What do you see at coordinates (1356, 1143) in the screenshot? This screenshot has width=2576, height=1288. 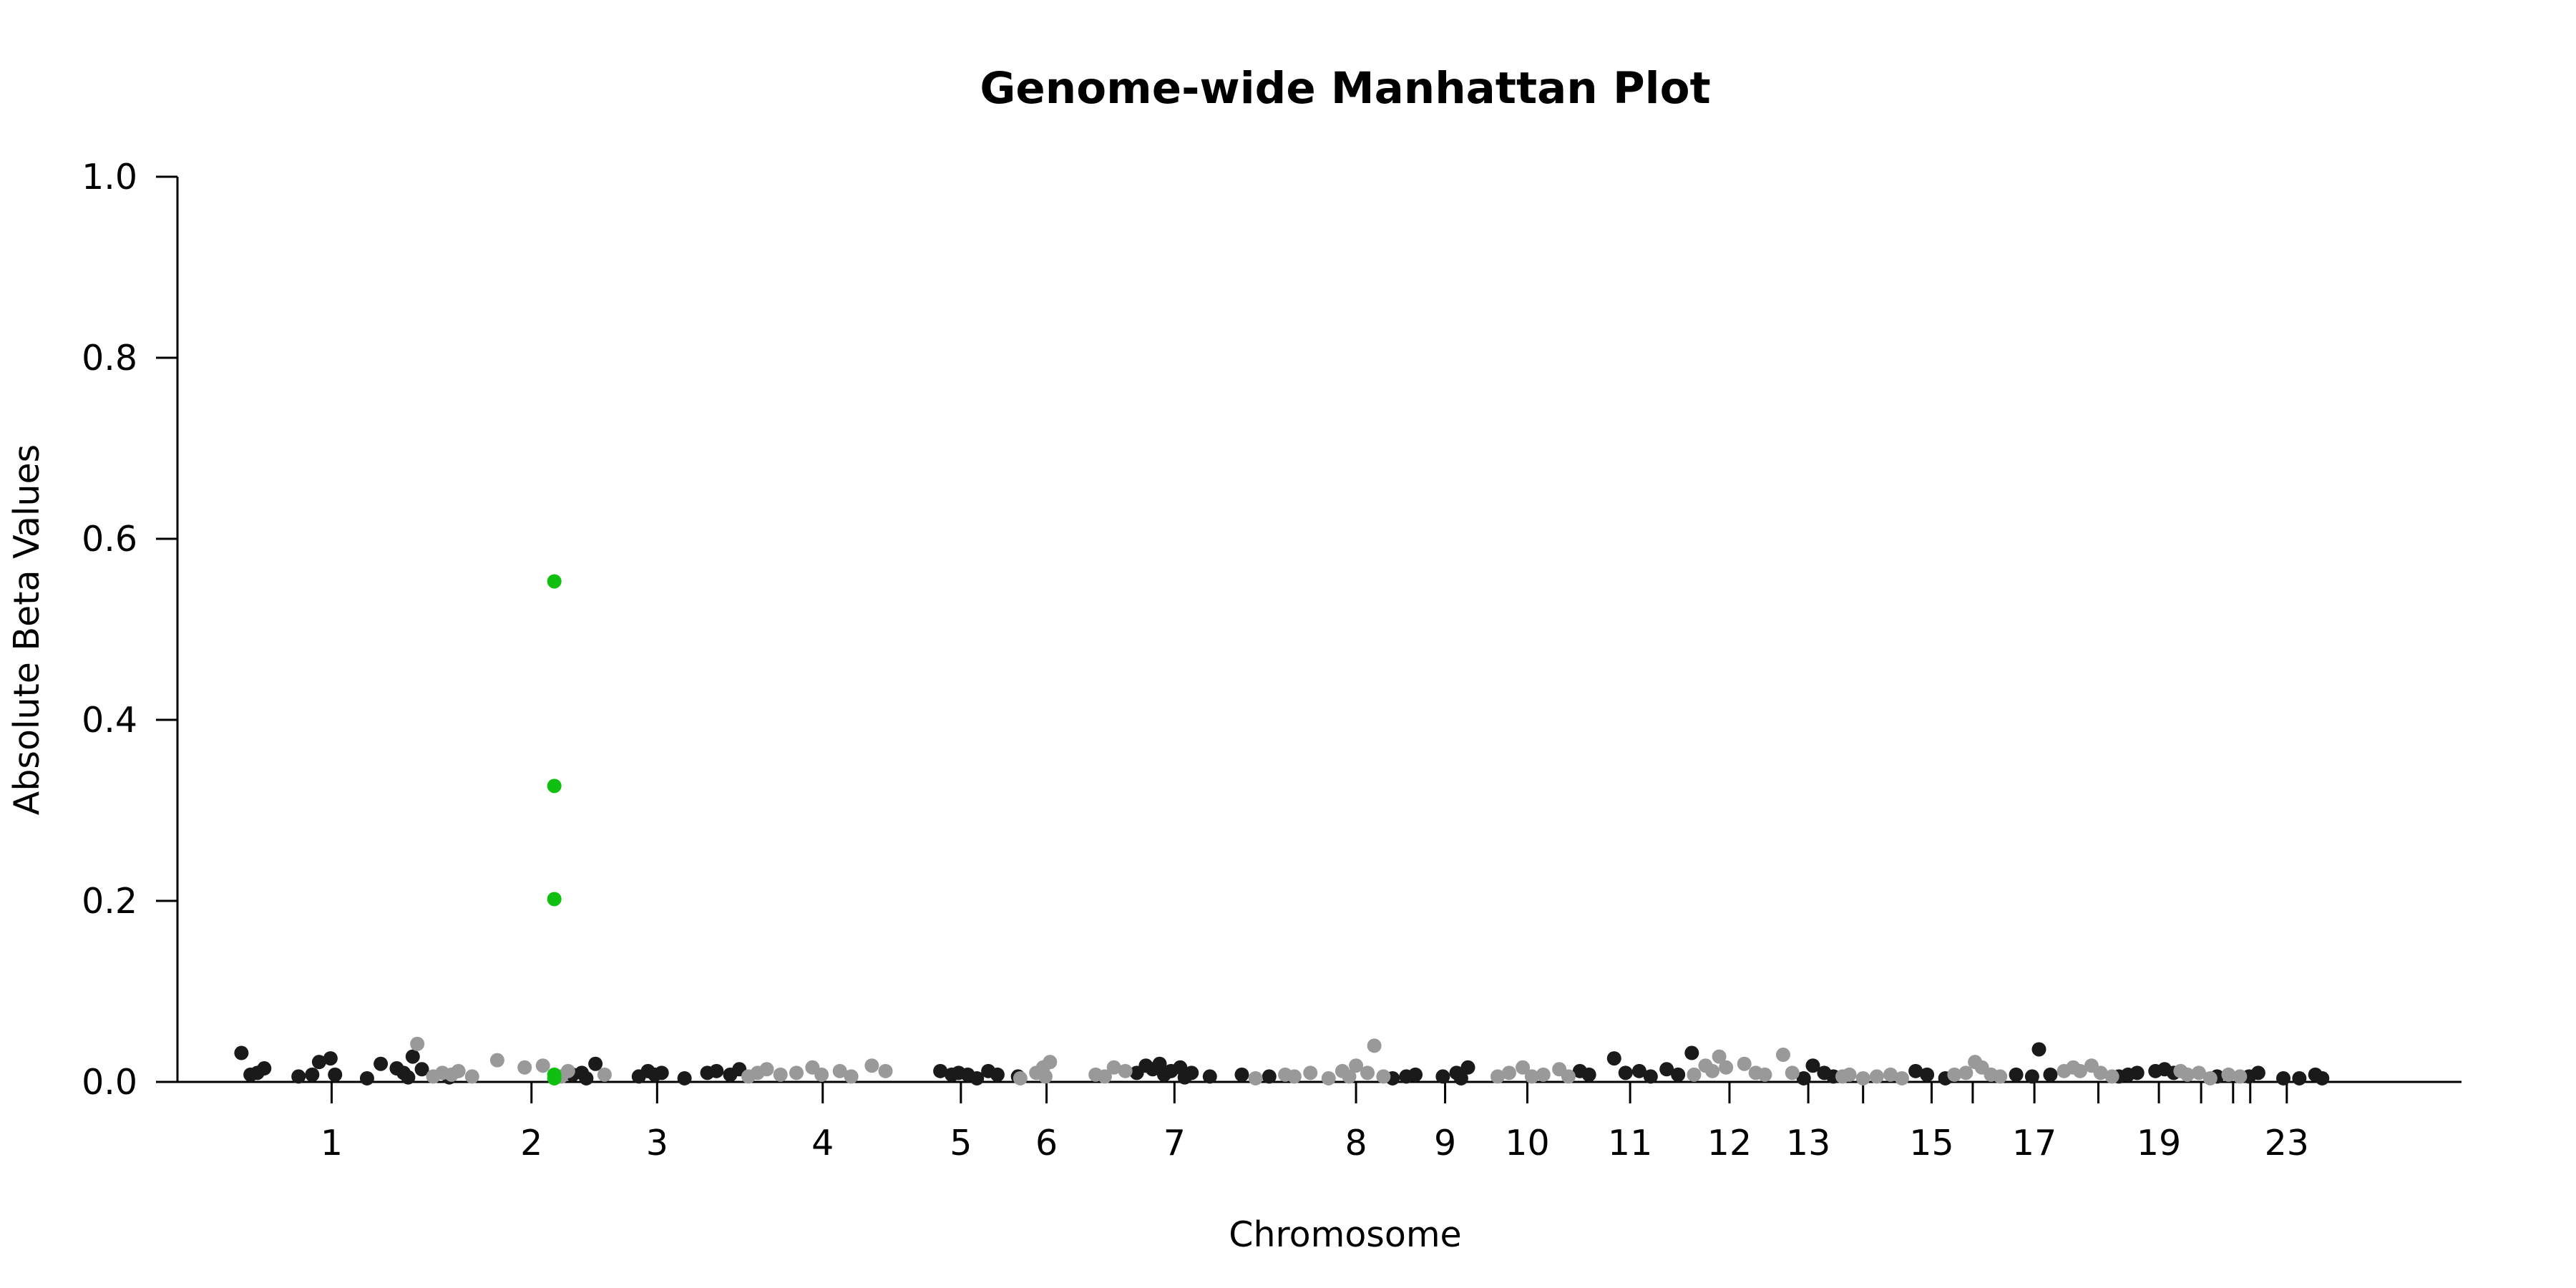 I see `x-tick-label: 8` at bounding box center [1356, 1143].